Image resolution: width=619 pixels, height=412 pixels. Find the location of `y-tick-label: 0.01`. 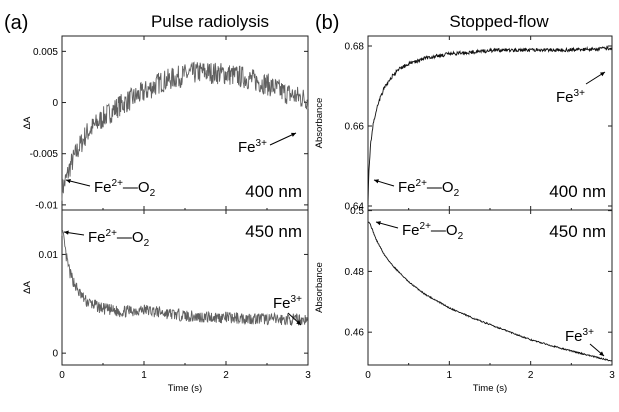

y-tick-label: 0.01 is located at coordinates (49, 255).